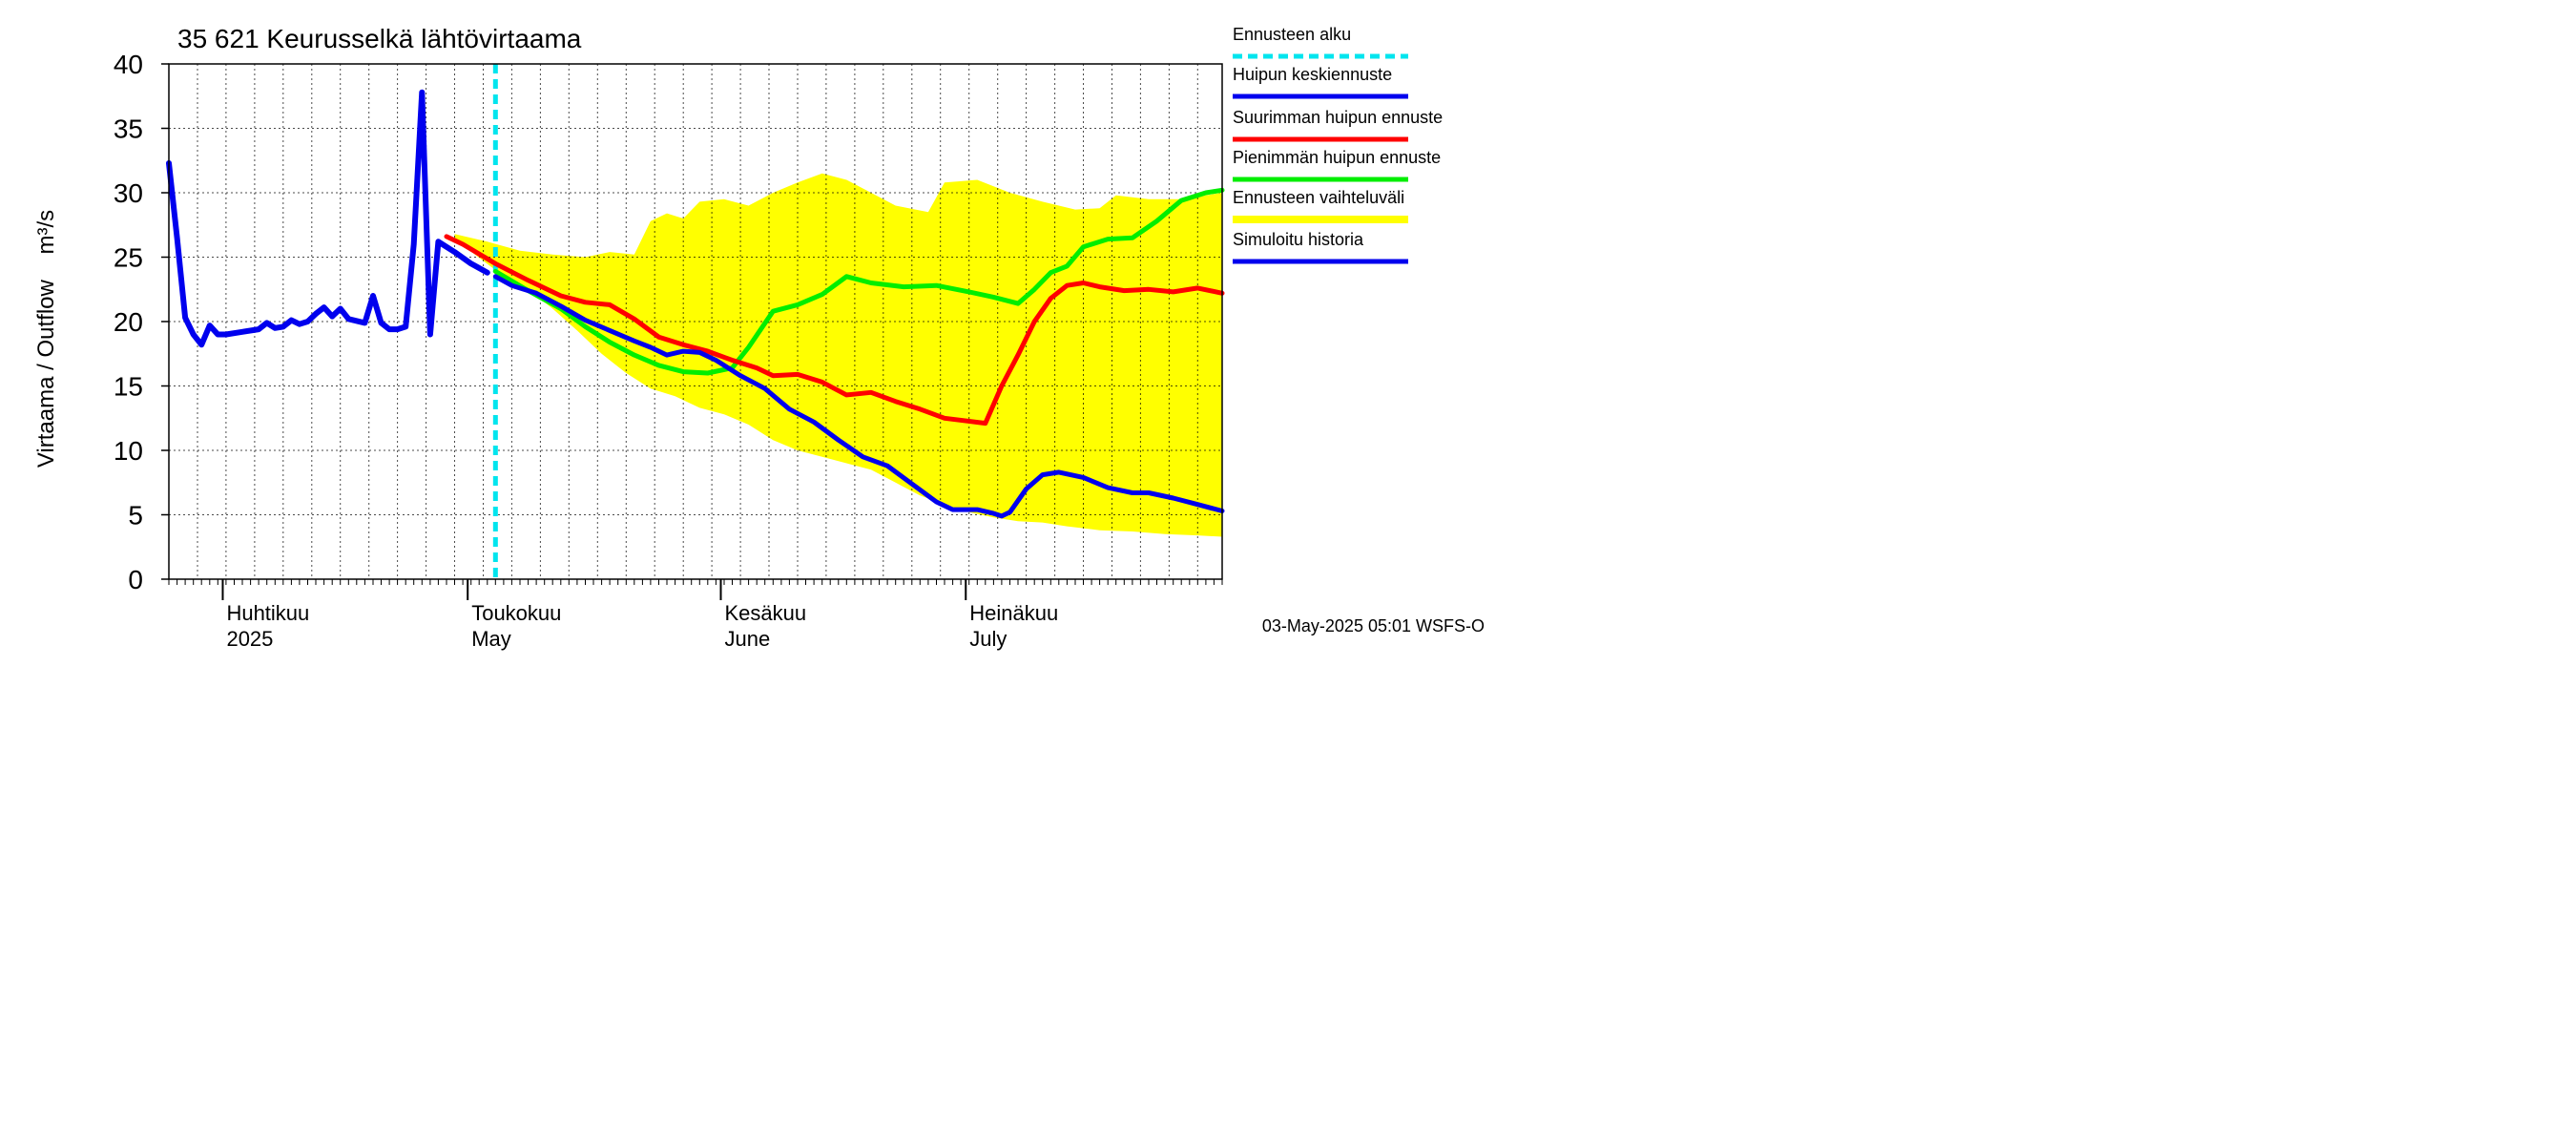  Describe the element at coordinates (1298, 239) in the screenshot. I see `legend-label: Simuloitu historia` at that location.